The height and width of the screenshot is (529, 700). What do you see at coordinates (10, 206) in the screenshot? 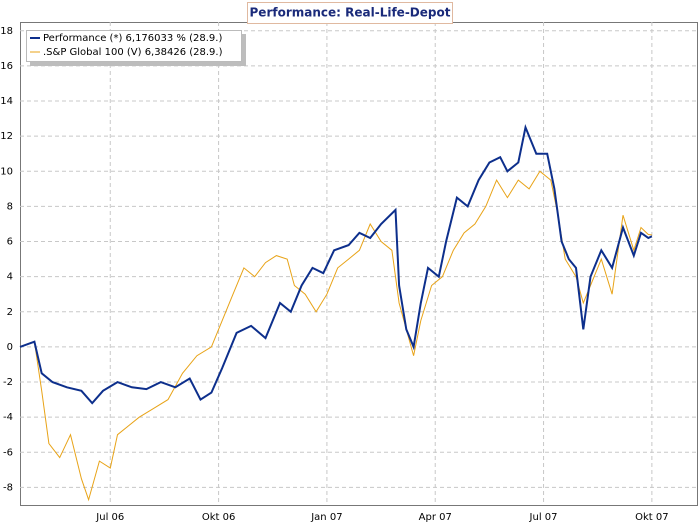
I see `y-tick-label: 8` at bounding box center [10, 206].